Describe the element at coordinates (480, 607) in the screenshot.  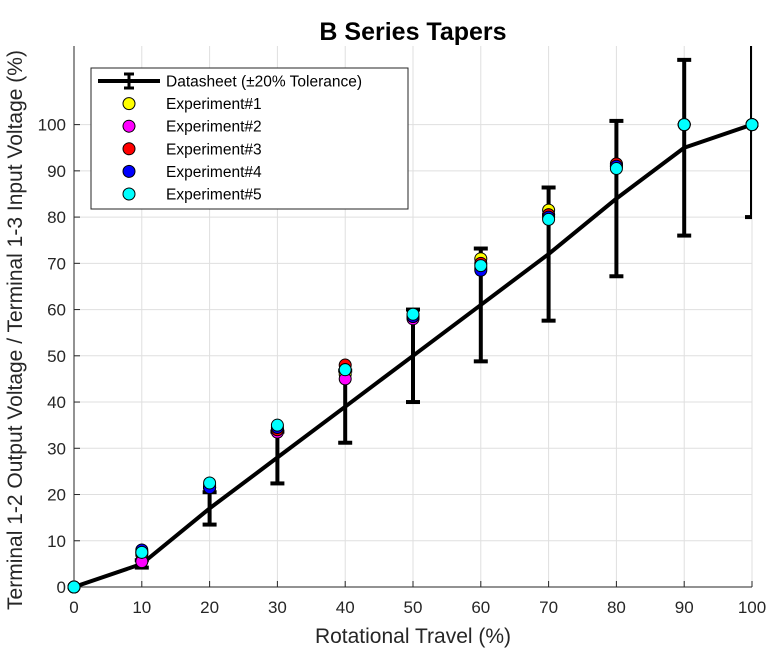
I see `x-tick-label: 60` at that location.